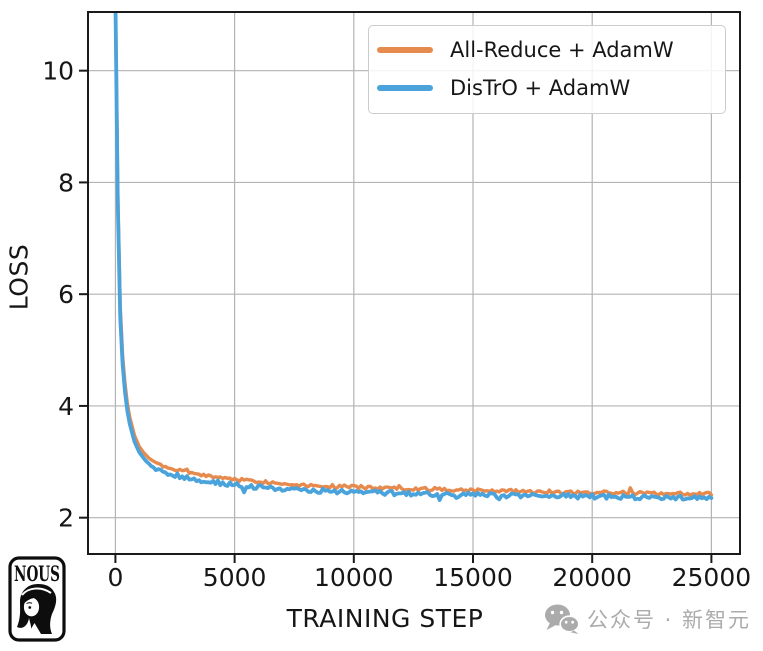  What do you see at coordinates (66, 294) in the screenshot?
I see `y-tick-label: 6` at bounding box center [66, 294].